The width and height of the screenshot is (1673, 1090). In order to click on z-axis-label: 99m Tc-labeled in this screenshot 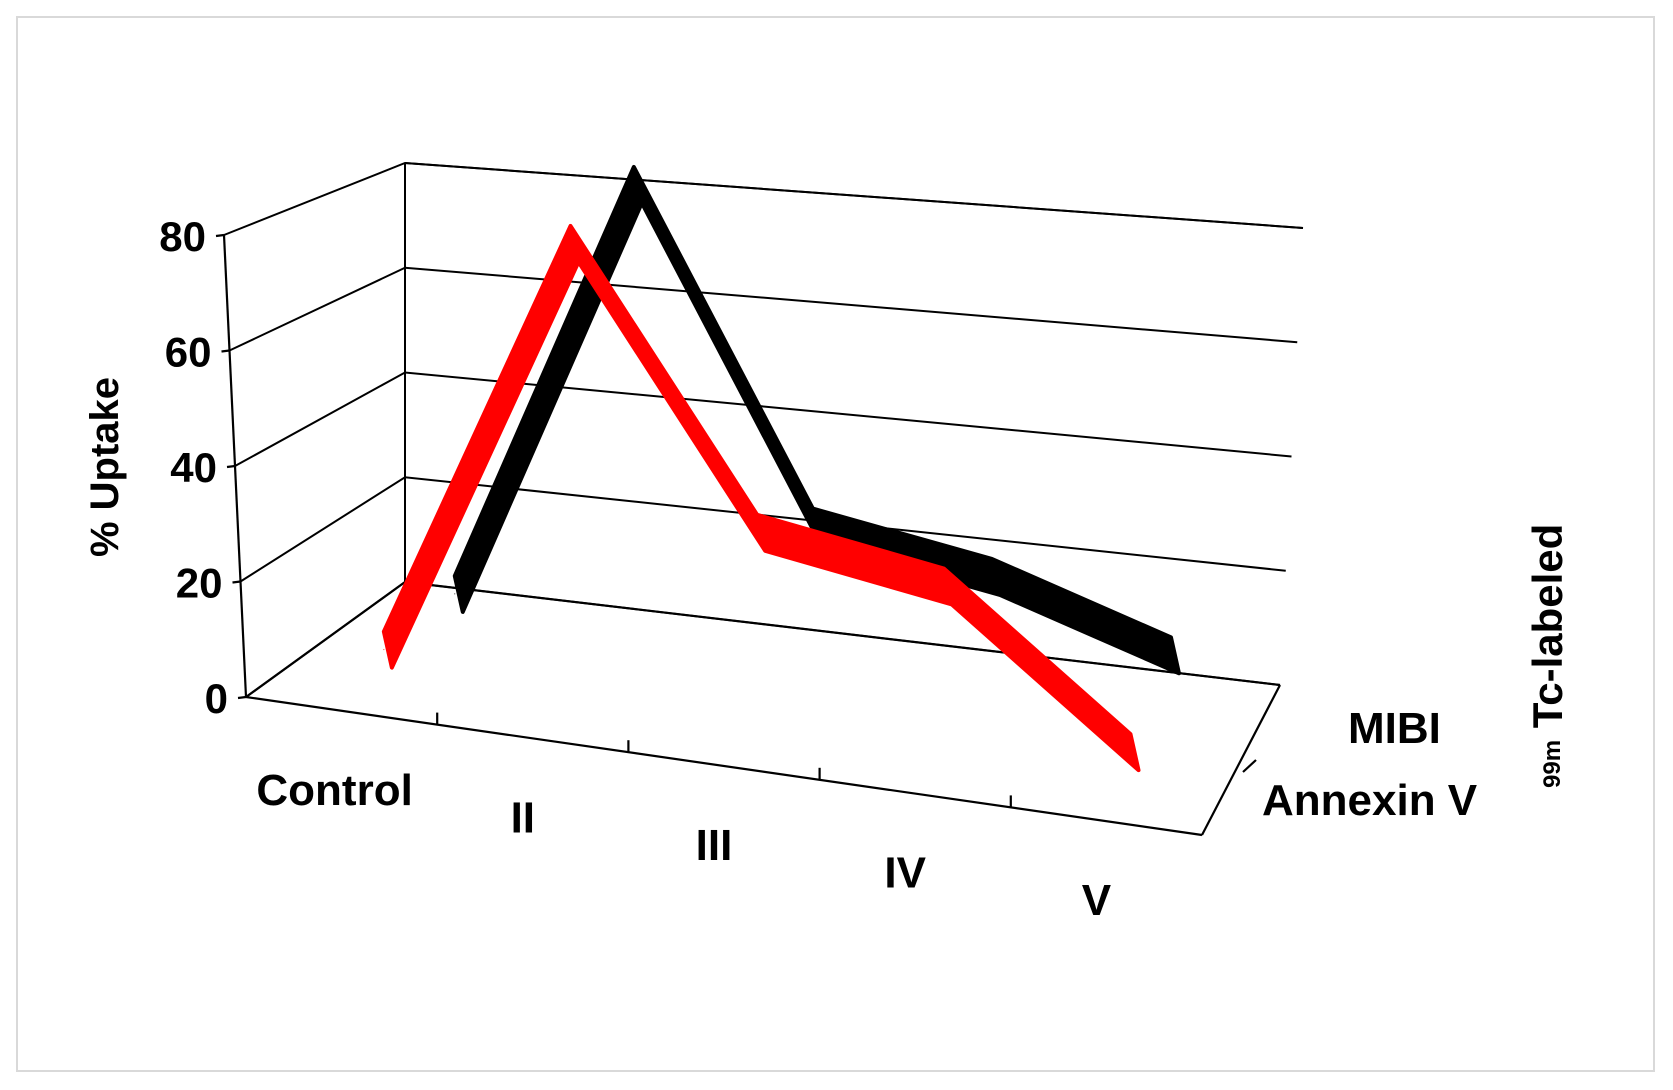, I will do `click(1546, 656)`.